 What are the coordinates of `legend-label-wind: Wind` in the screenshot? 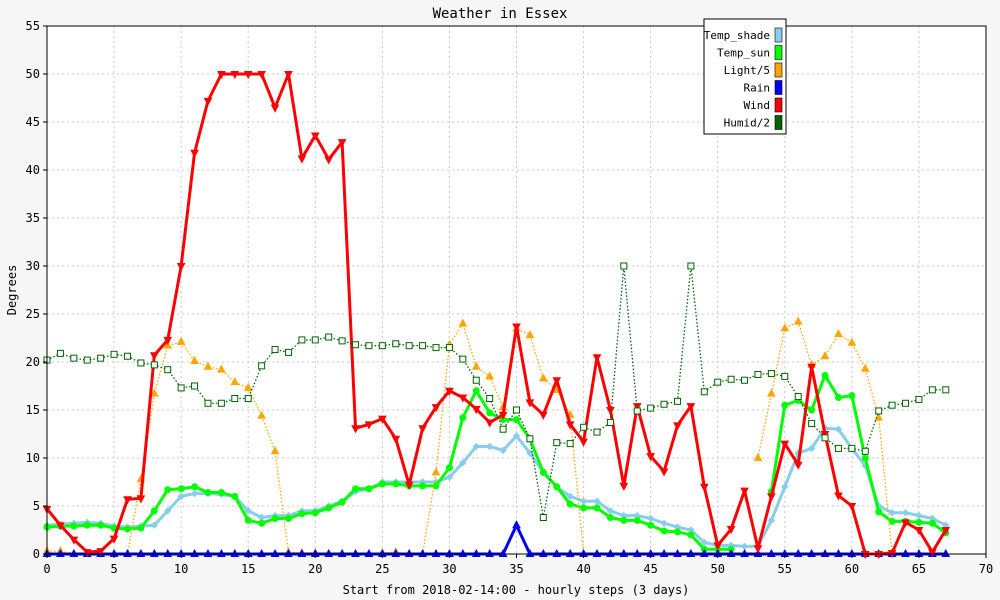 It's located at (757, 105).